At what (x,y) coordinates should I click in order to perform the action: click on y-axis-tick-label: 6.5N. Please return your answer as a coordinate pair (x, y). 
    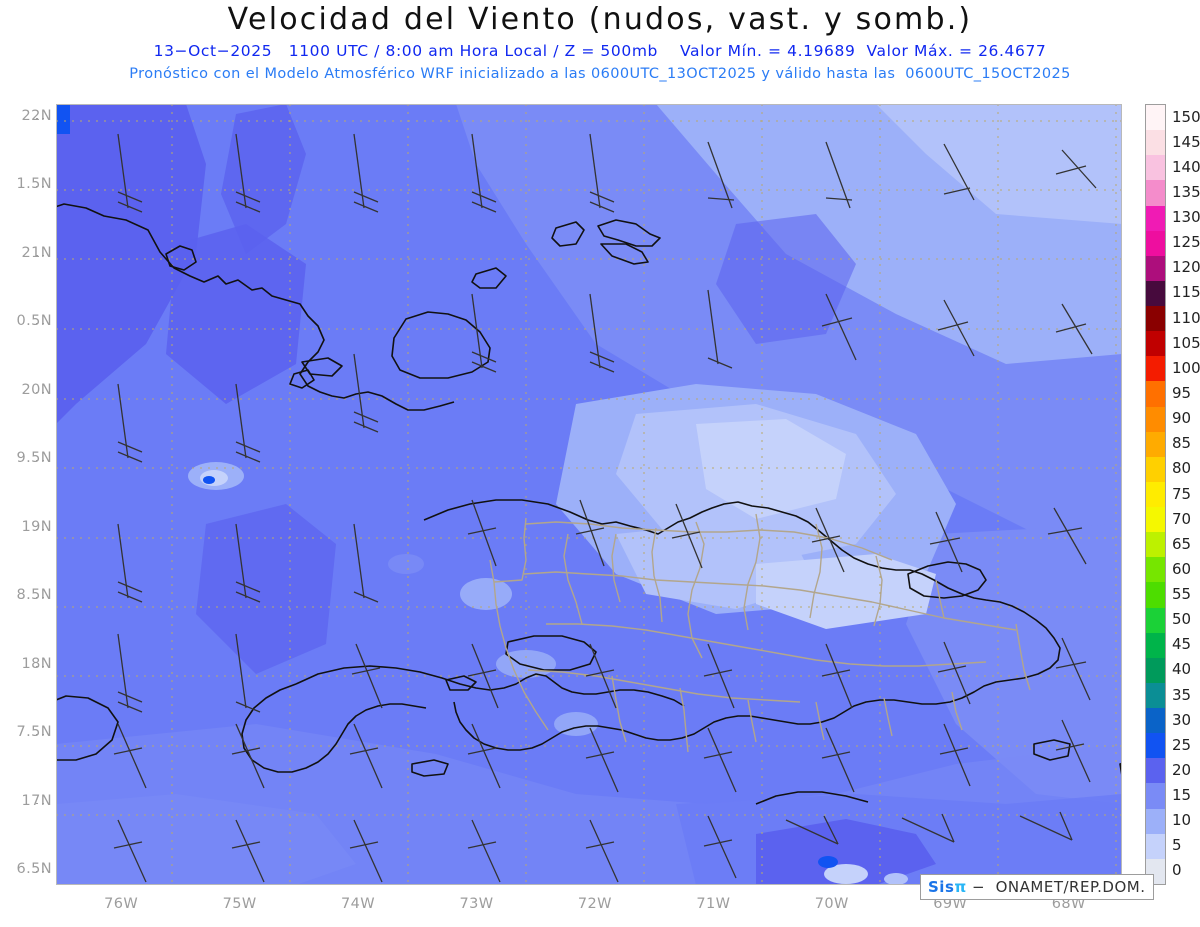
    Looking at the image, I should click on (34, 869).